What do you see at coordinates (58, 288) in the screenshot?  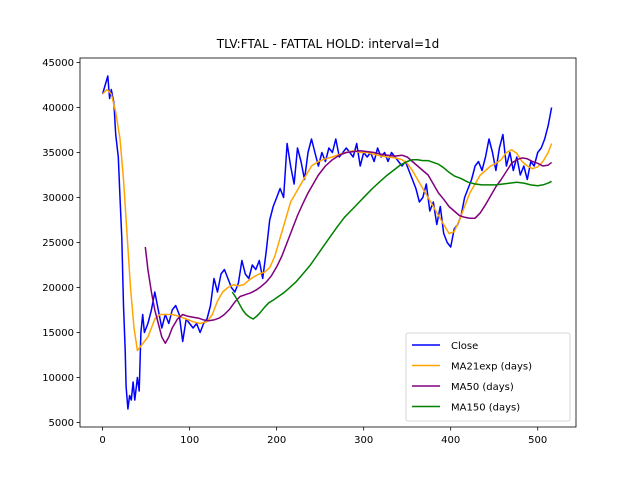 I see `y-tick-label-3: 20000` at bounding box center [58, 288].